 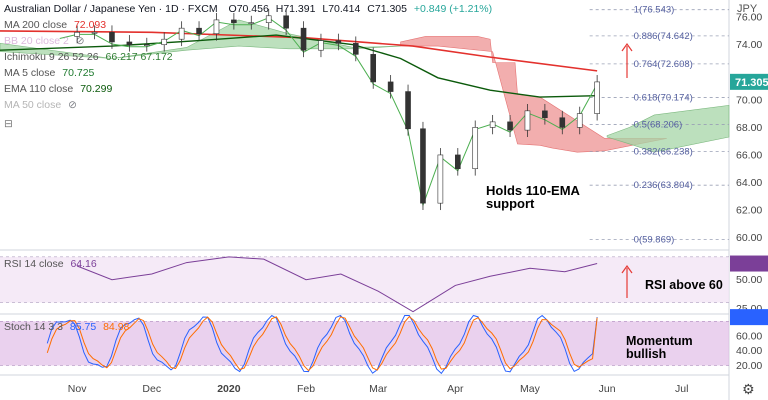 I want to click on legend-ichimoku: Ichimoku 9 26 52 26 66.217 67.172, so click(x=88, y=57).